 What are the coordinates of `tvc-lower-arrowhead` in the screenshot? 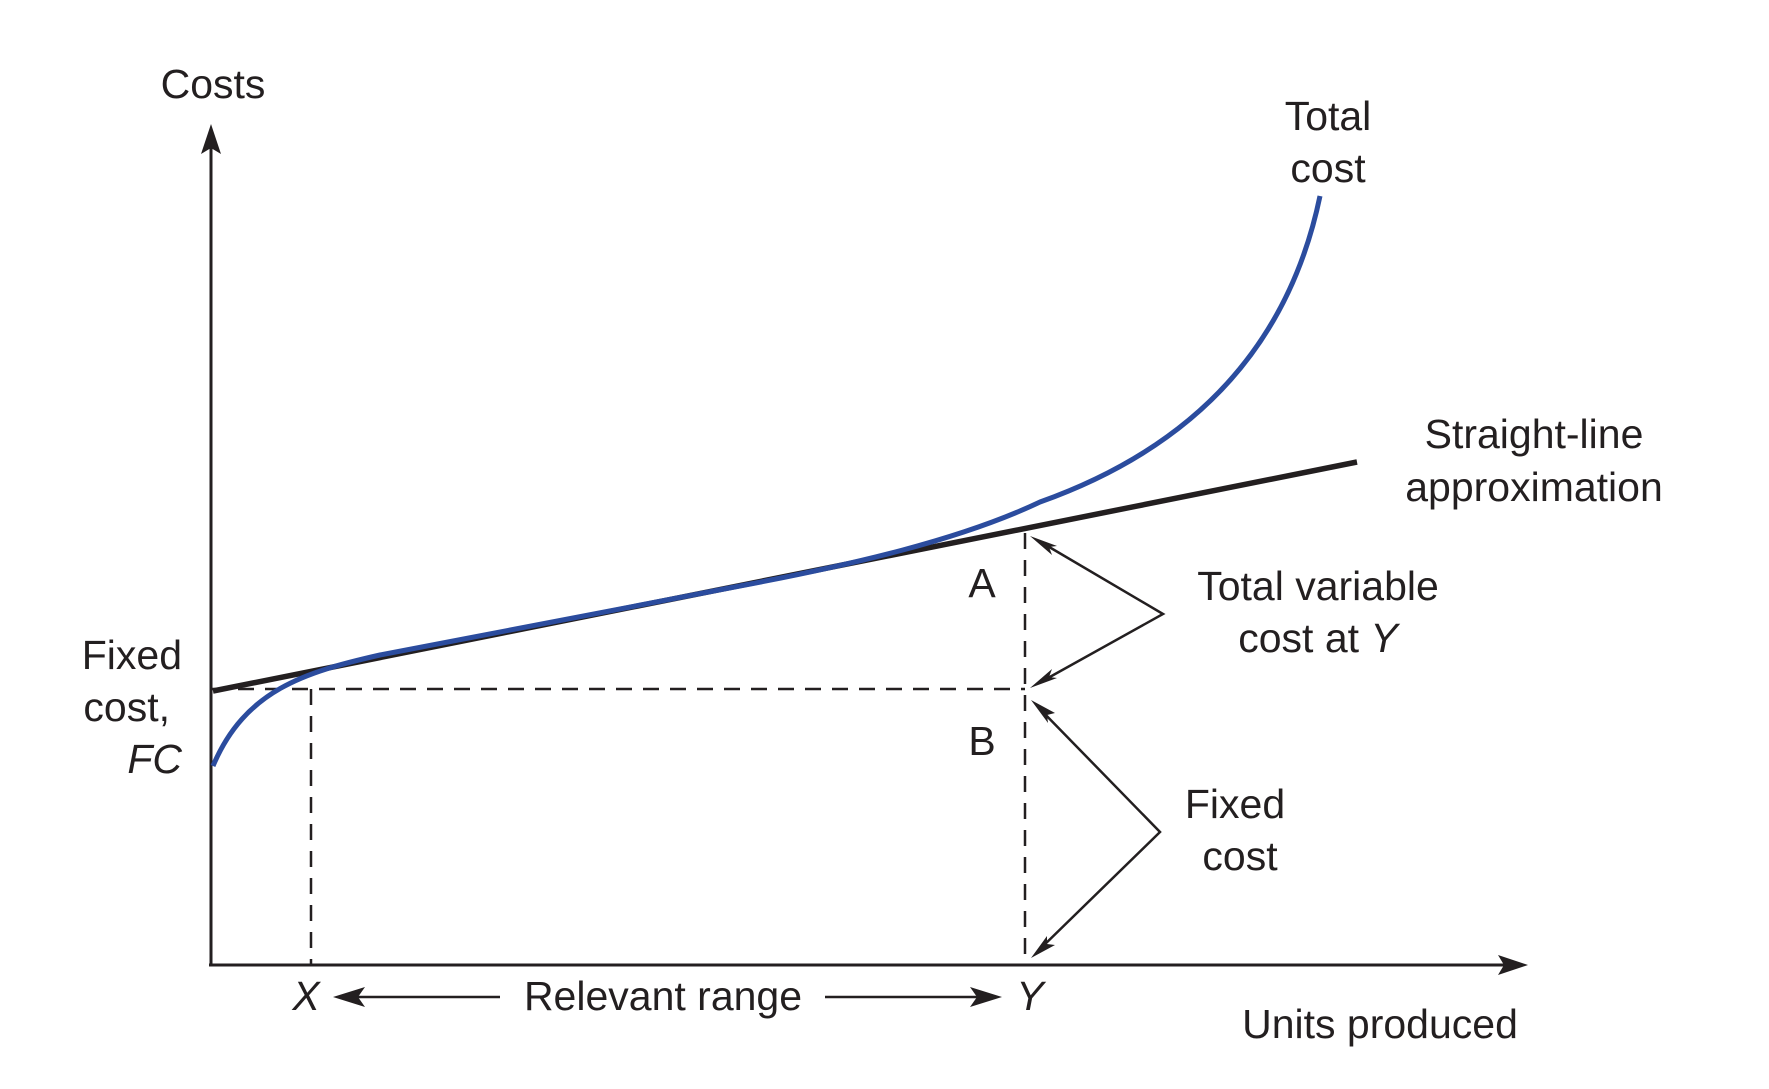 It's located at (1043, 678).